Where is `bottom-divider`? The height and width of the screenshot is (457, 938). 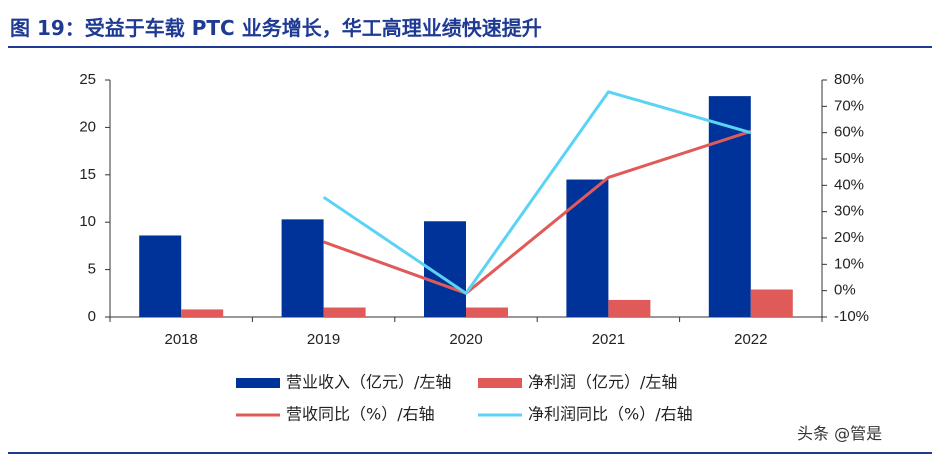 bottom-divider is located at coordinates (470, 453).